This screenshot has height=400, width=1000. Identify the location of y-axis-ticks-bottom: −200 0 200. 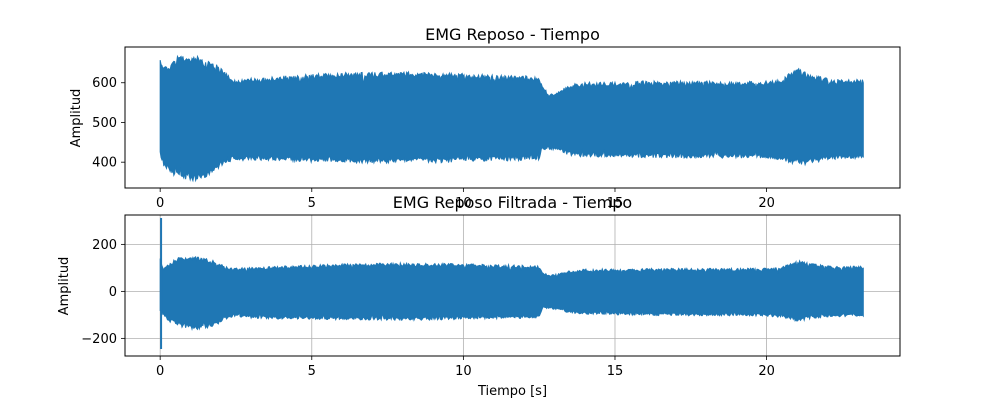
(103, 292).